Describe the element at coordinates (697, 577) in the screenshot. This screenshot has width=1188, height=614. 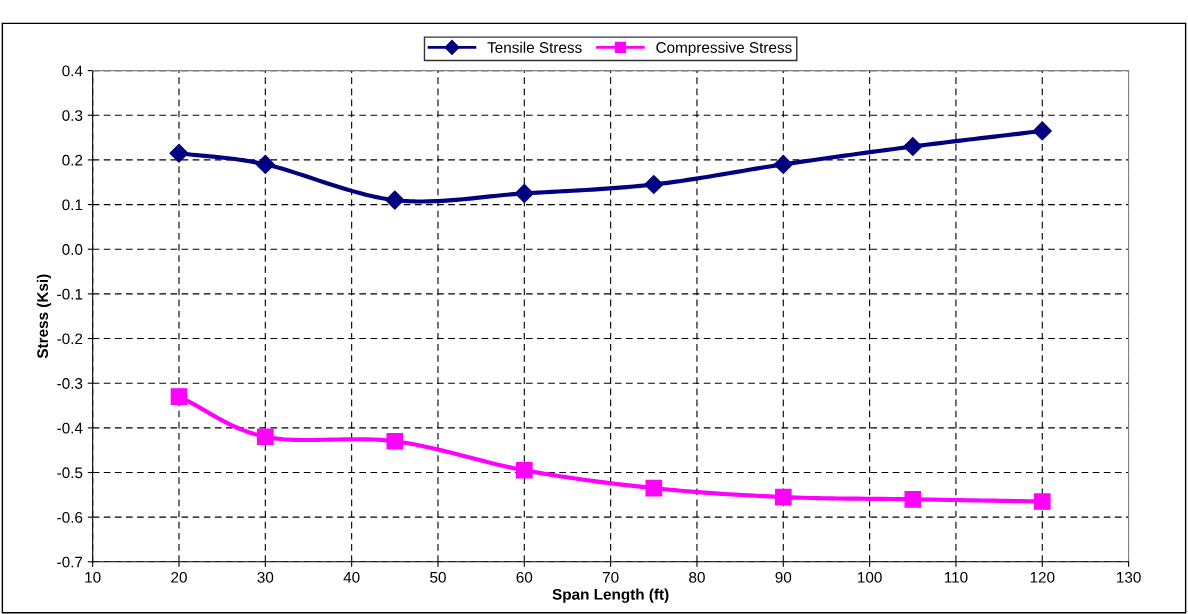
I see `x-tick-label: 80` at that location.